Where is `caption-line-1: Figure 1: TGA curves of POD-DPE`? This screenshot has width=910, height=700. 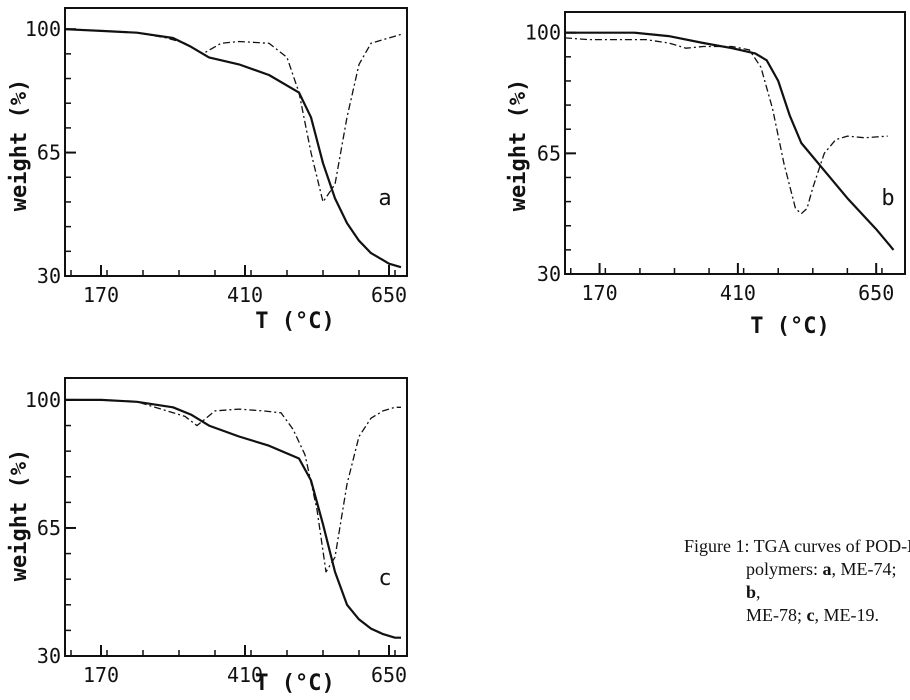
caption-line-1: Figure 1: TGA curves of POD-DPE is located at coordinates (797, 546).